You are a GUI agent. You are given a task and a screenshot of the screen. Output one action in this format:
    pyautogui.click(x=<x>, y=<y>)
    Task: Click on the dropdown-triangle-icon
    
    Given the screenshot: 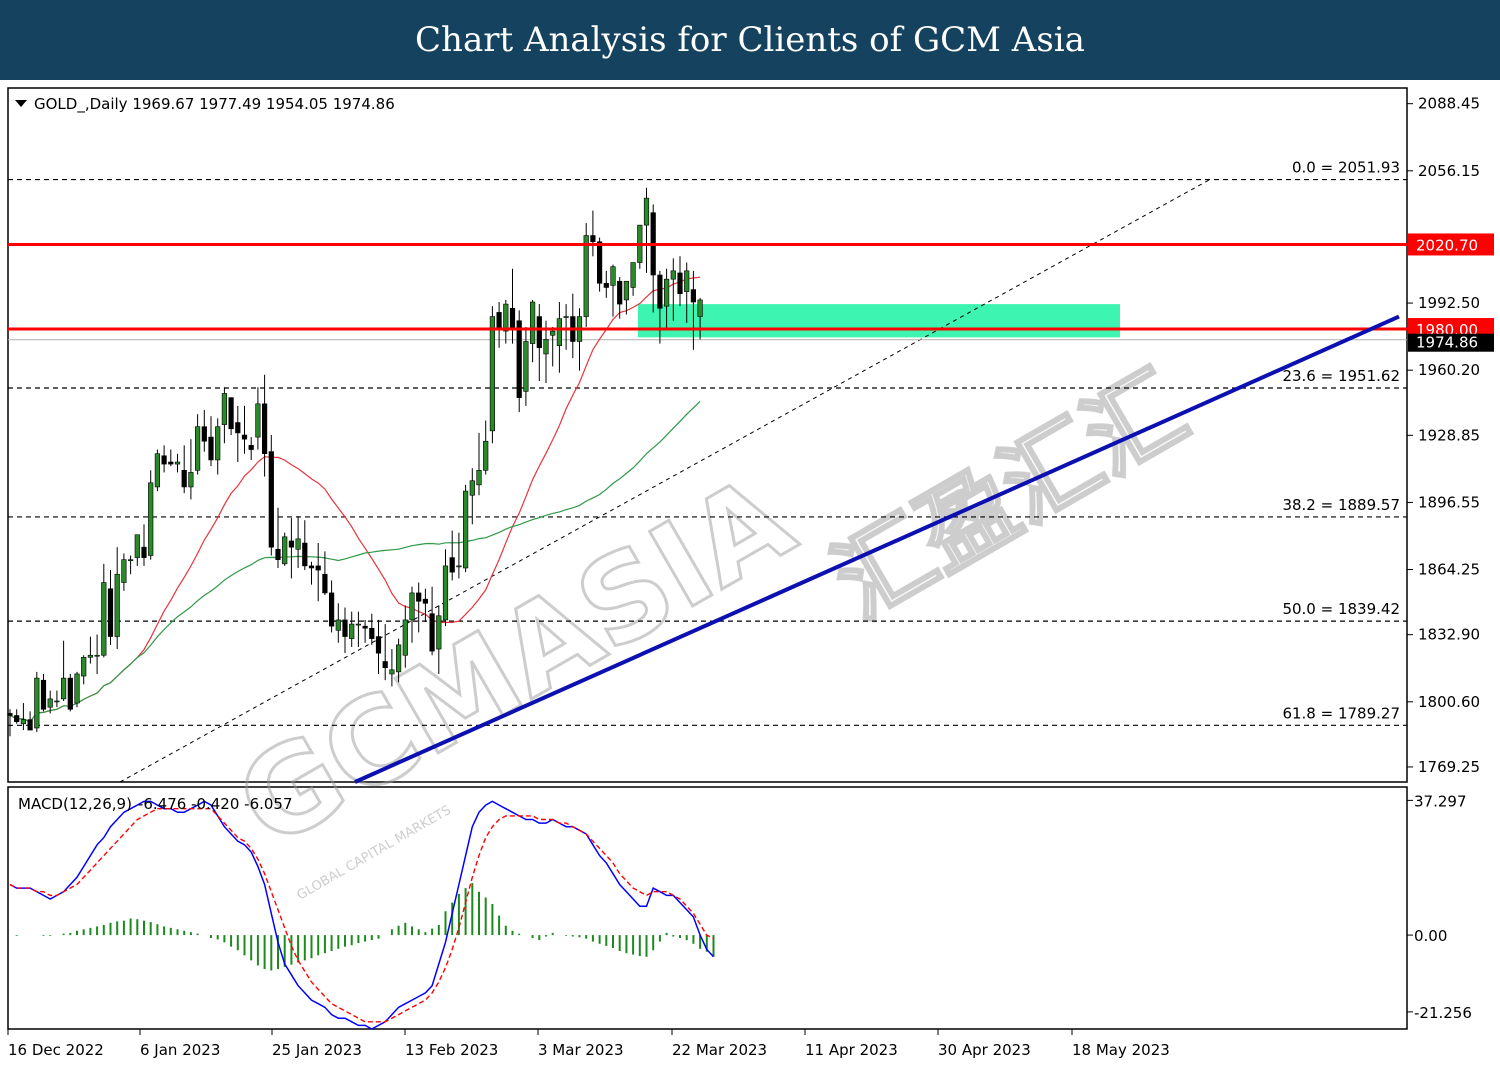 What is the action you would take?
    pyautogui.click(x=21, y=103)
    